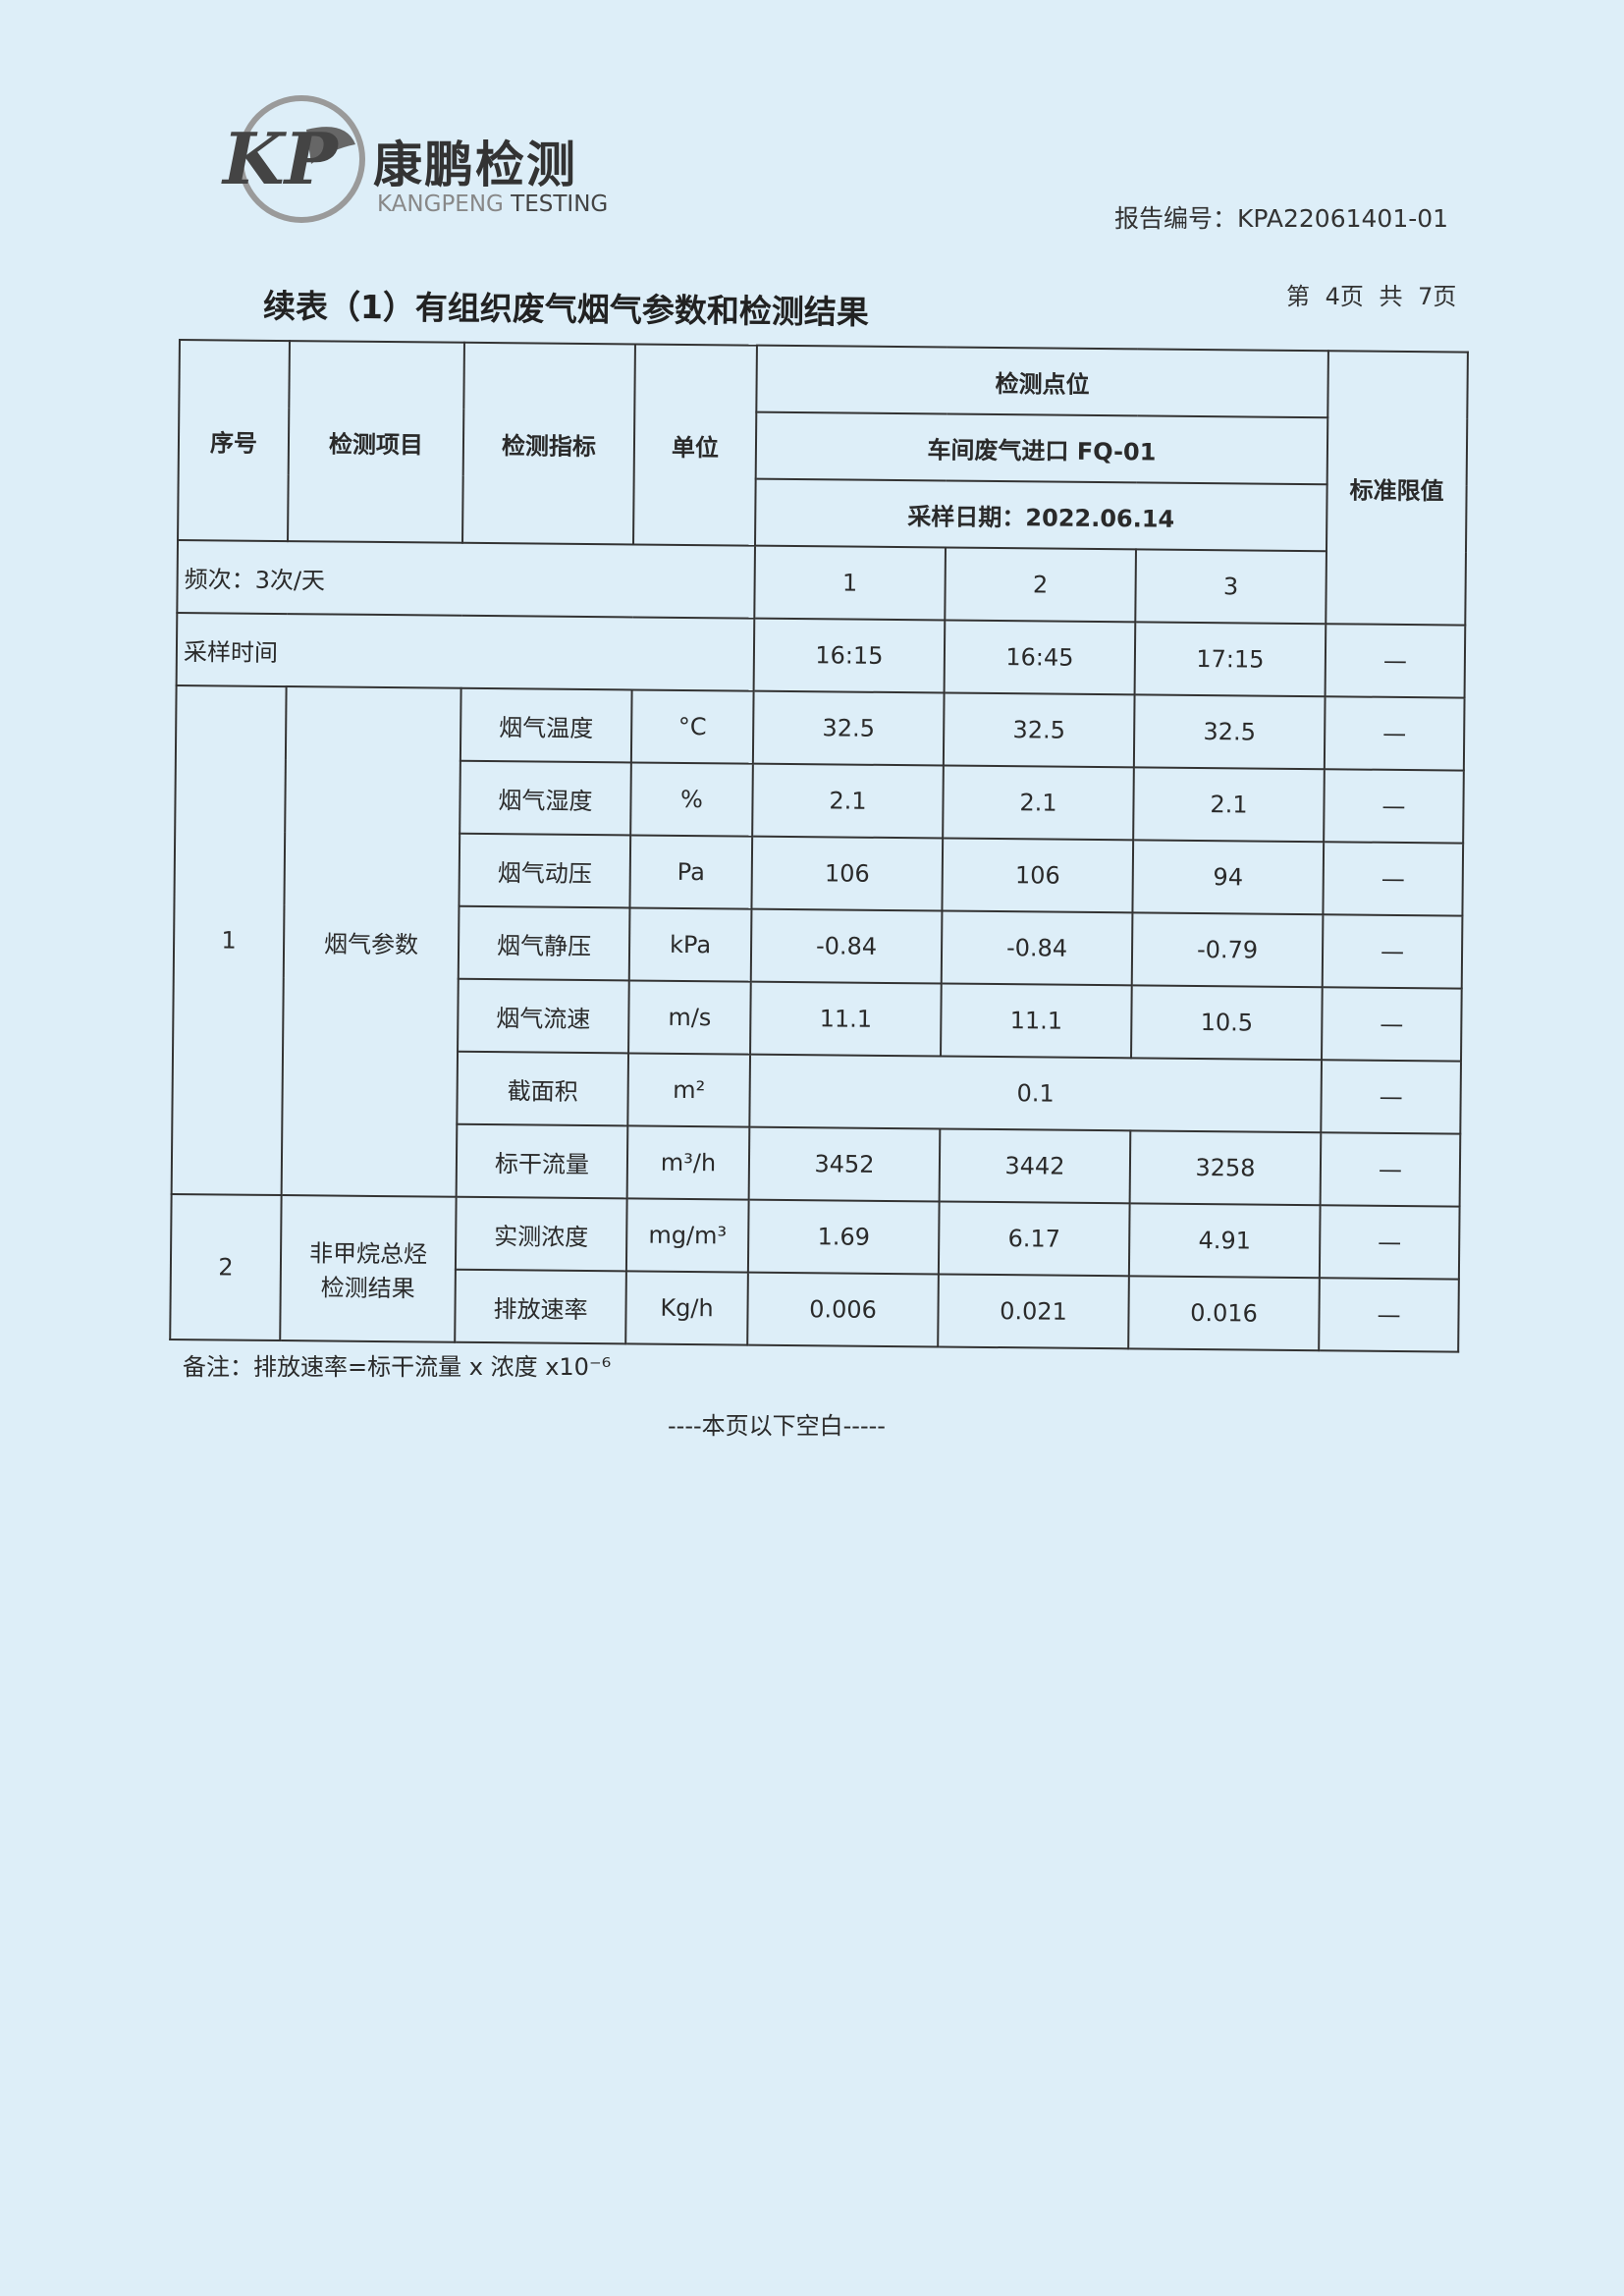  I want to click on sampling-time: 17:15, so click(1230, 659).